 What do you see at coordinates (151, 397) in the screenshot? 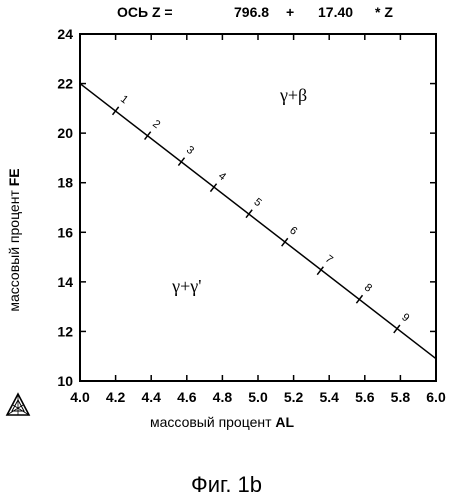
I see `x-tick-label-2: 4.4` at bounding box center [151, 397].